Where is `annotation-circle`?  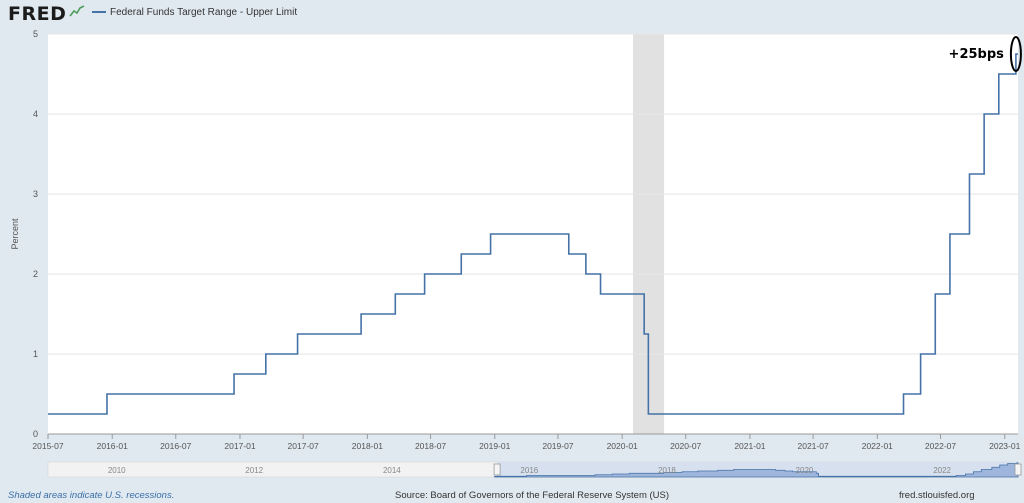
annotation-circle is located at coordinates (1015, 54).